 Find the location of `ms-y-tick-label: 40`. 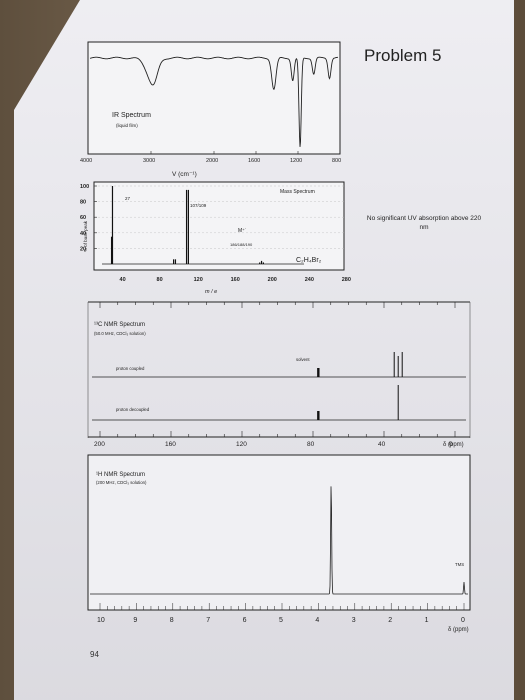

ms-y-tick-label: 40 is located at coordinates (83, 234).